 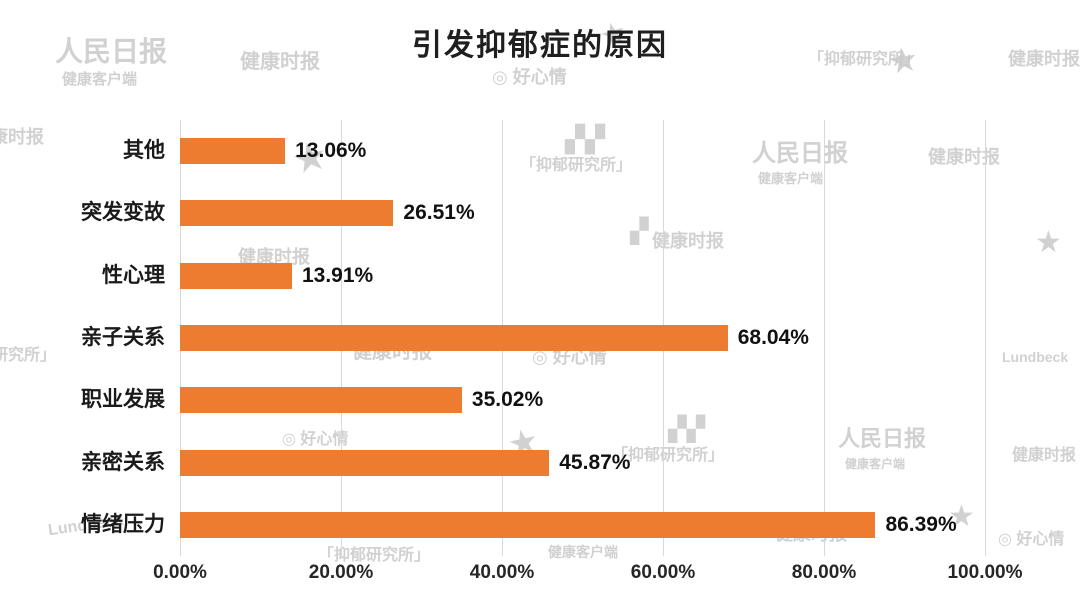 I want to click on value-label: 86.39%, so click(x=921, y=524).